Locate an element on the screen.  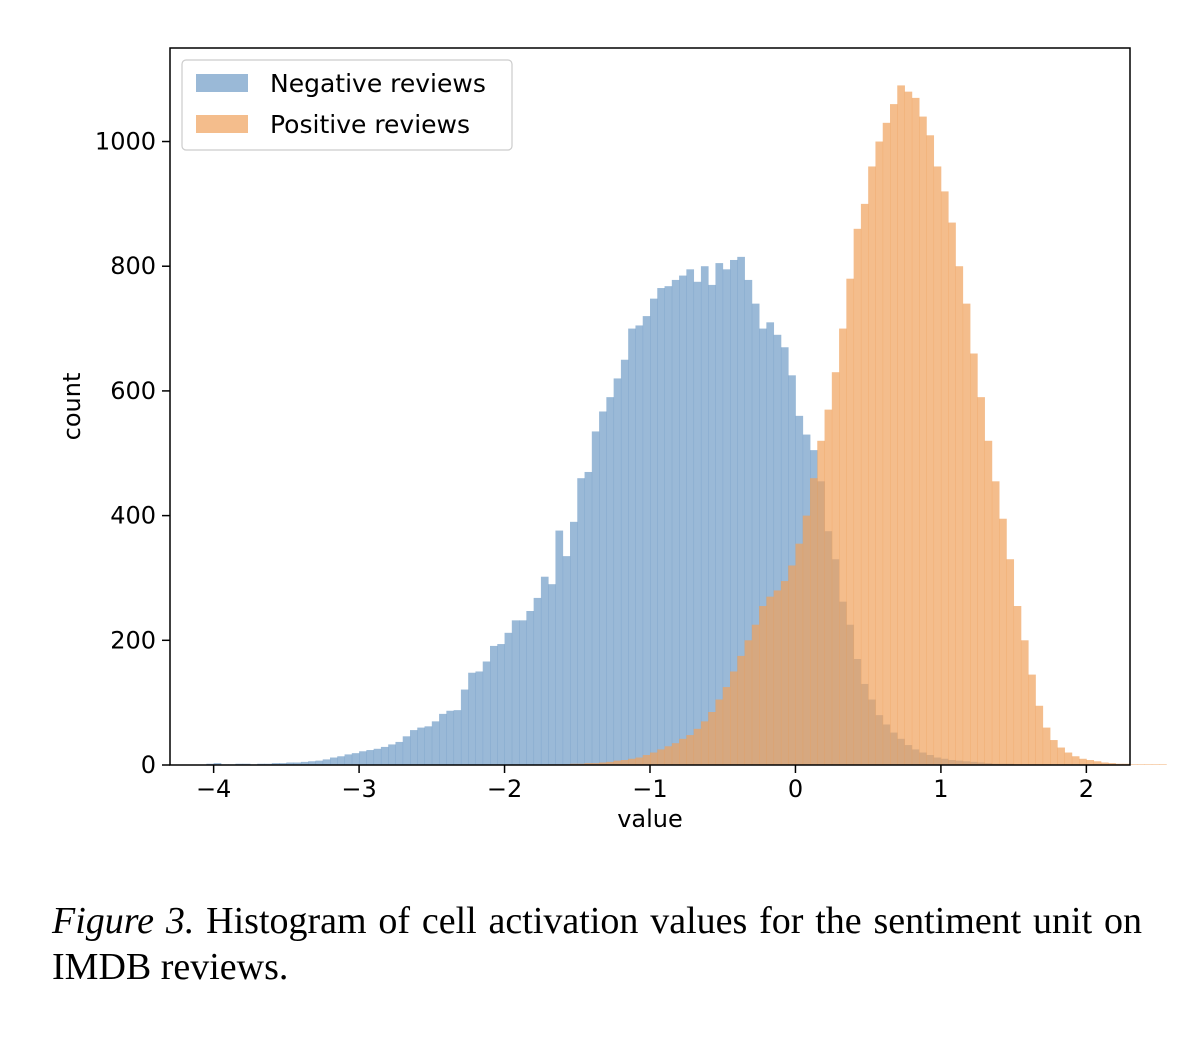
legend-swatch-positive is located at coordinates (222, 124).